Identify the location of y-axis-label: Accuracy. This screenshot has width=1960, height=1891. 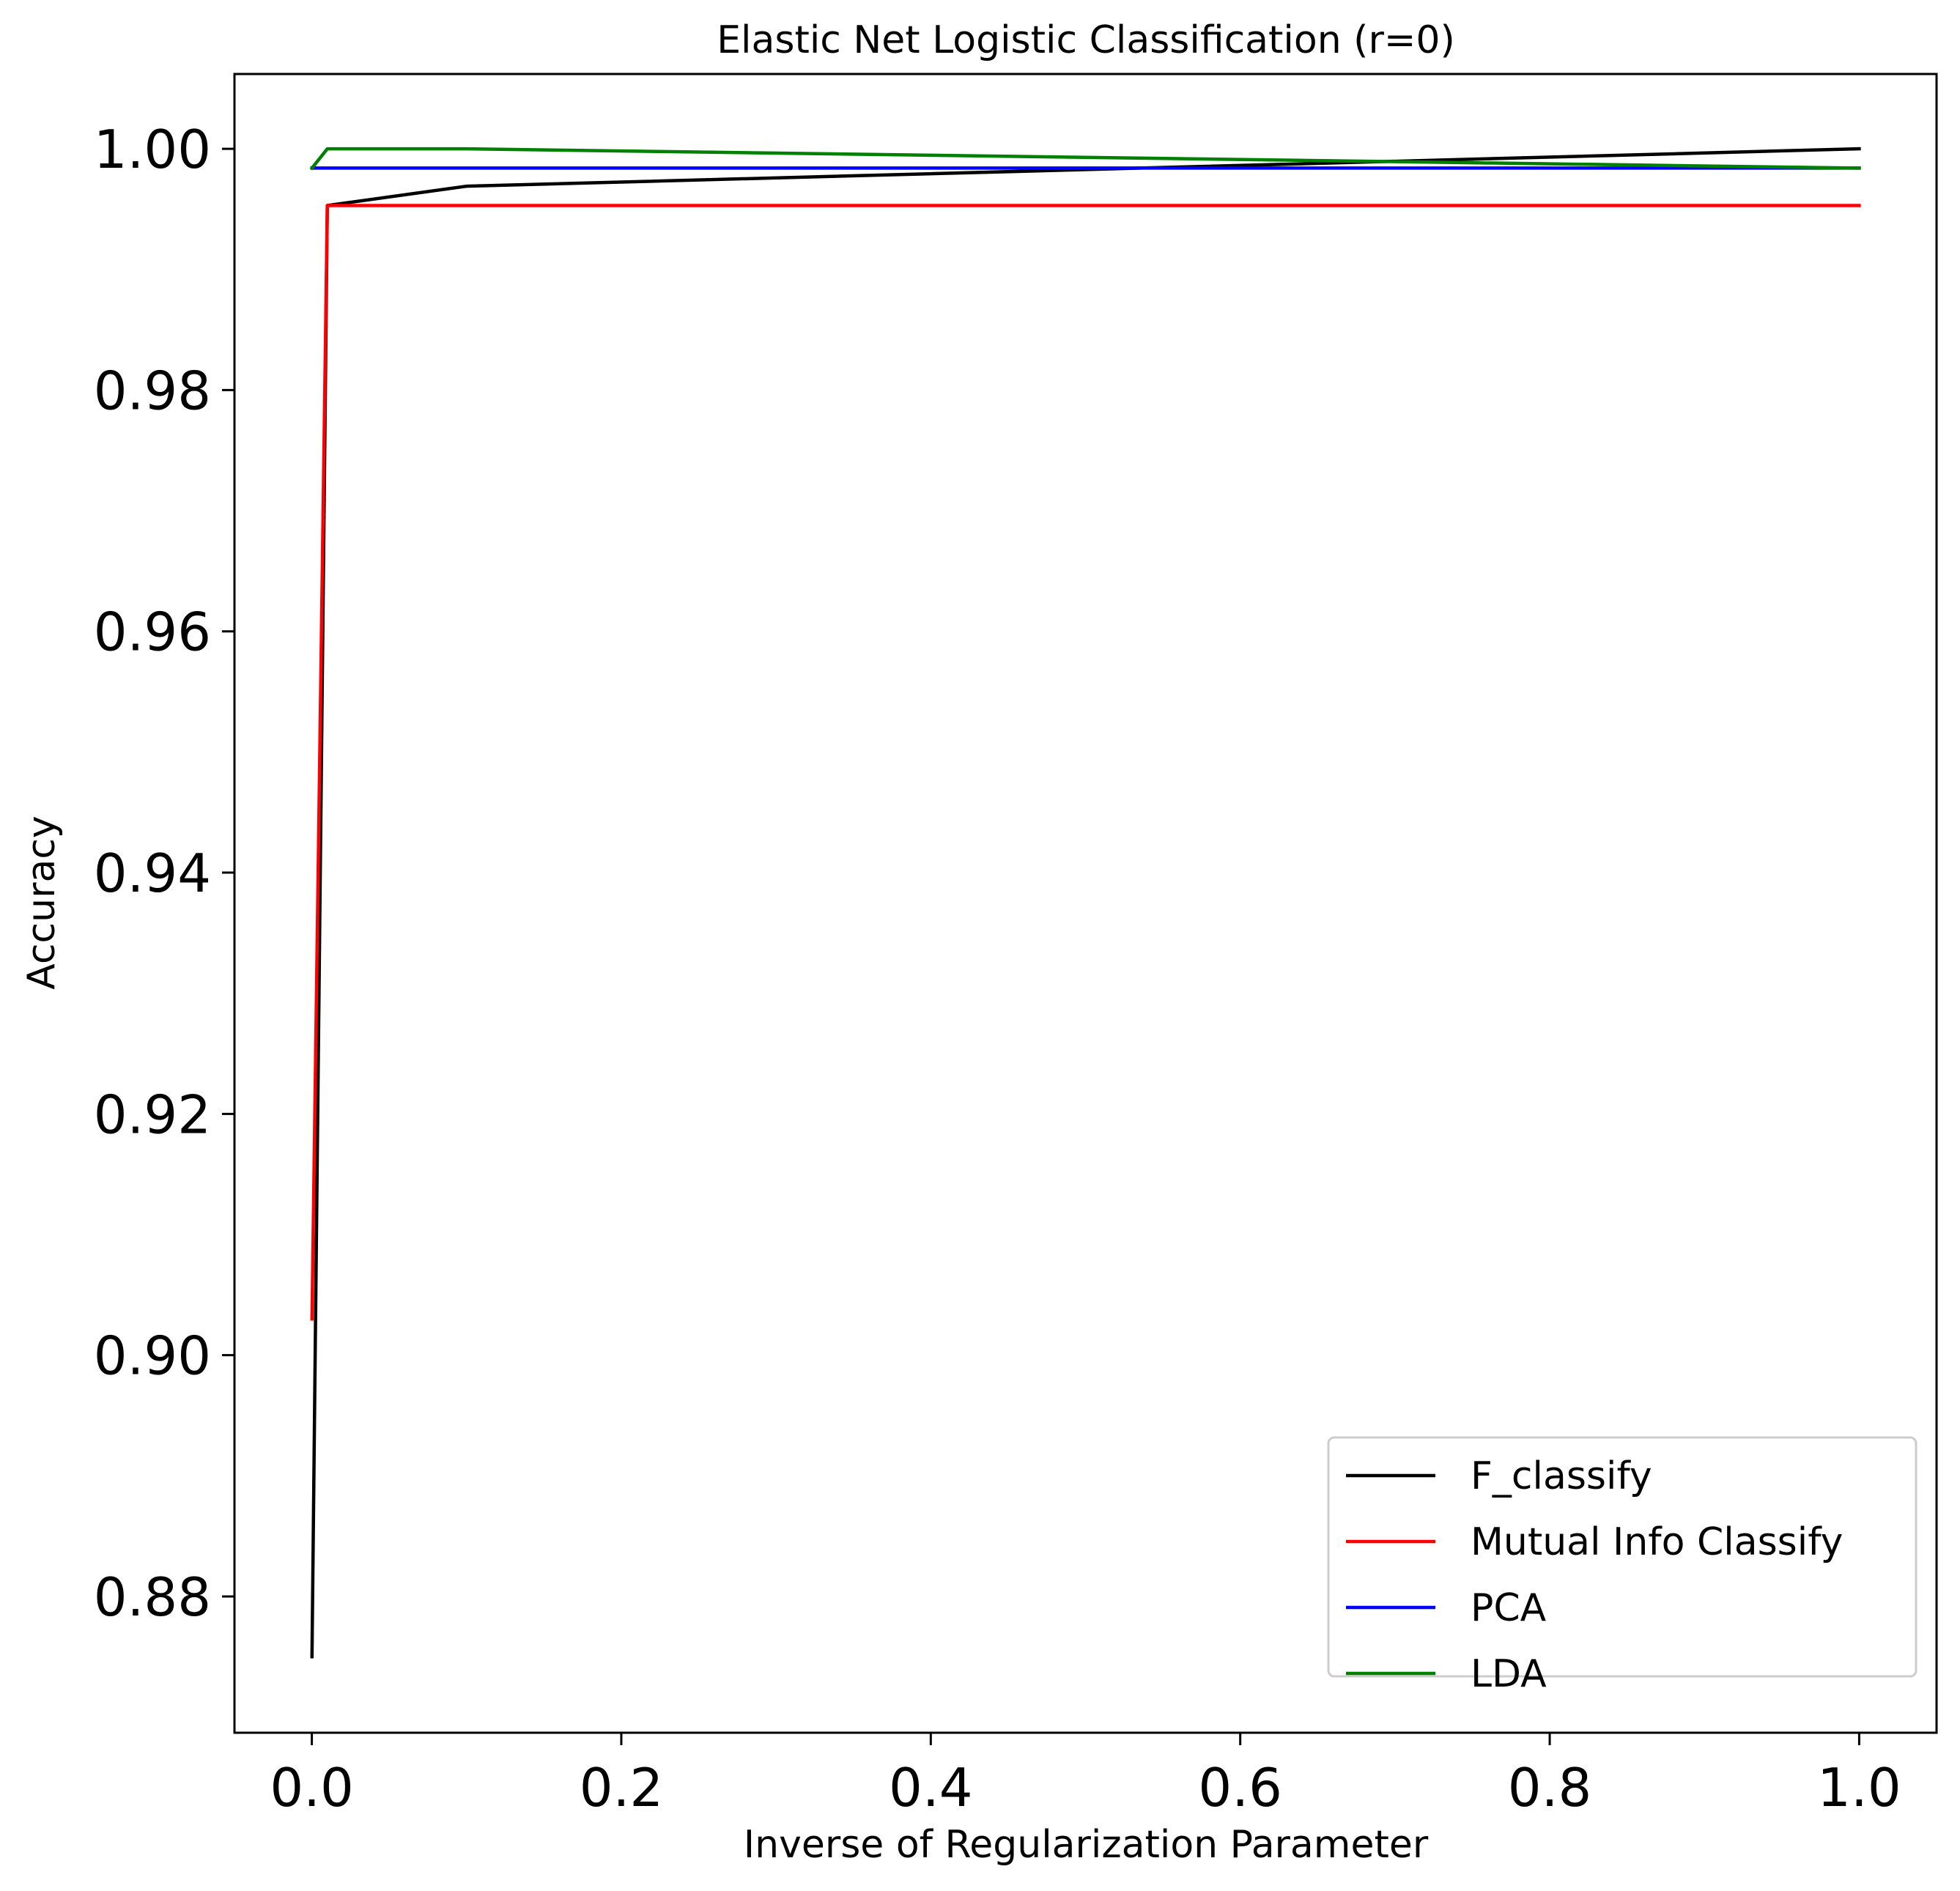
(42, 902).